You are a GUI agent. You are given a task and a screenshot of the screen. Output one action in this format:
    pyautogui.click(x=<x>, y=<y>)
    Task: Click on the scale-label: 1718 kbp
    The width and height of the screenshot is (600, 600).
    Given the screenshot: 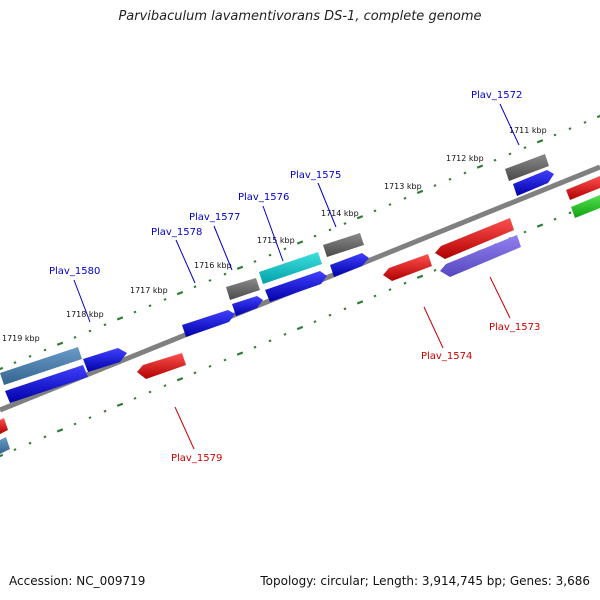 What is the action you would take?
    pyautogui.click(x=85, y=314)
    